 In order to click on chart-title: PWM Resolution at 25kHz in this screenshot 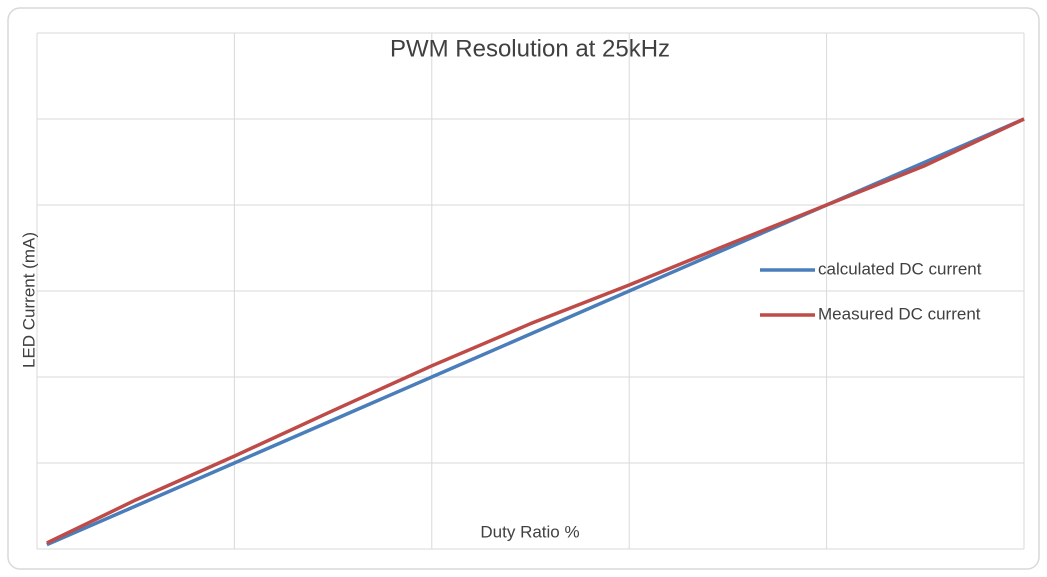, I will do `click(530, 48)`.